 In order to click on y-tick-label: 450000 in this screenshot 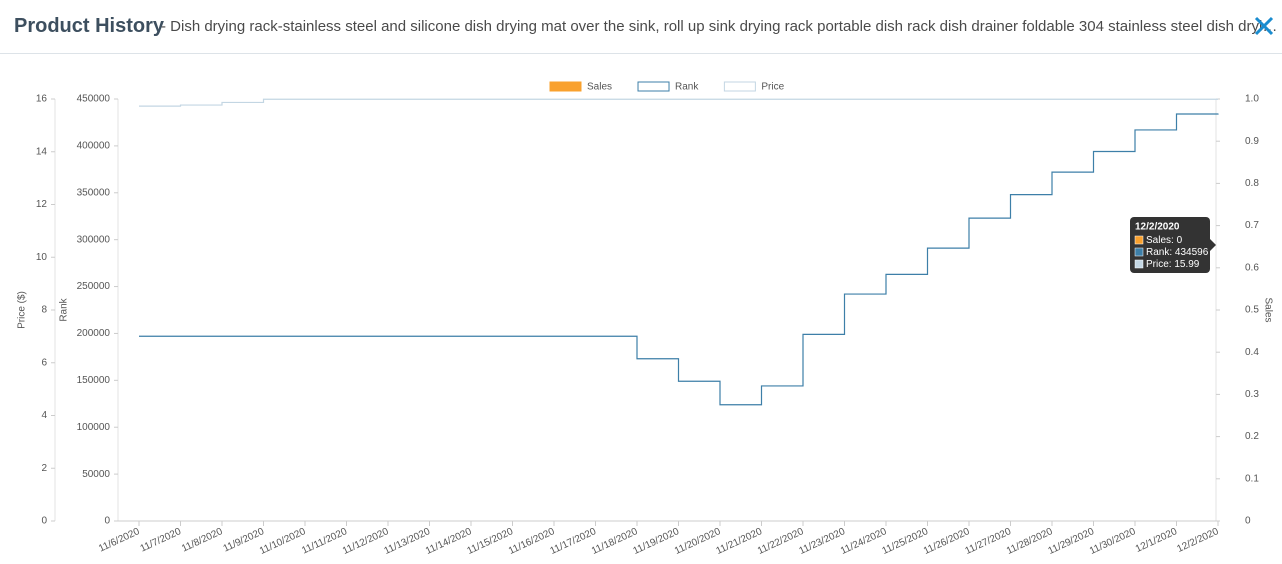, I will do `click(94, 99)`.